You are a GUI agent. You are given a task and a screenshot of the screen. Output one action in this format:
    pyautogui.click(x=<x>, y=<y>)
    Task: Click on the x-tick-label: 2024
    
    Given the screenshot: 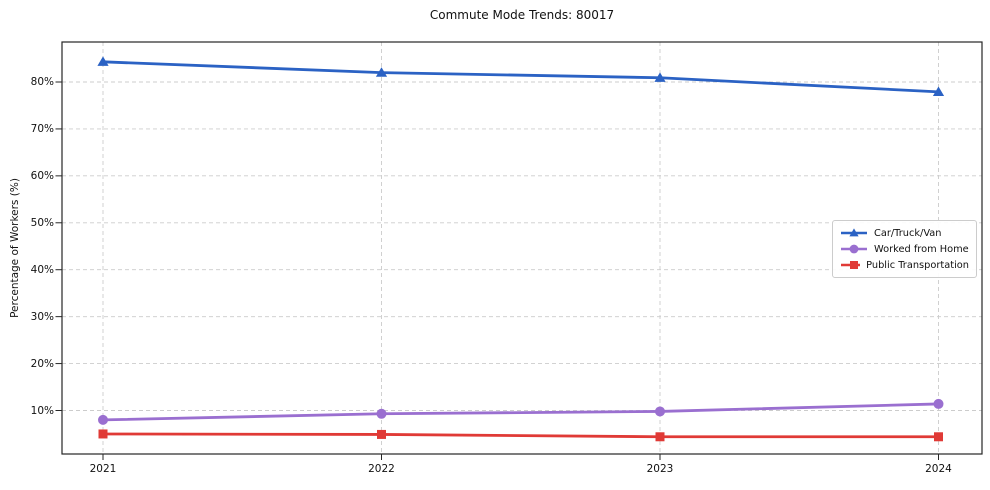 What is the action you would take?
    pyautogui.click(x=938, y=469)
    